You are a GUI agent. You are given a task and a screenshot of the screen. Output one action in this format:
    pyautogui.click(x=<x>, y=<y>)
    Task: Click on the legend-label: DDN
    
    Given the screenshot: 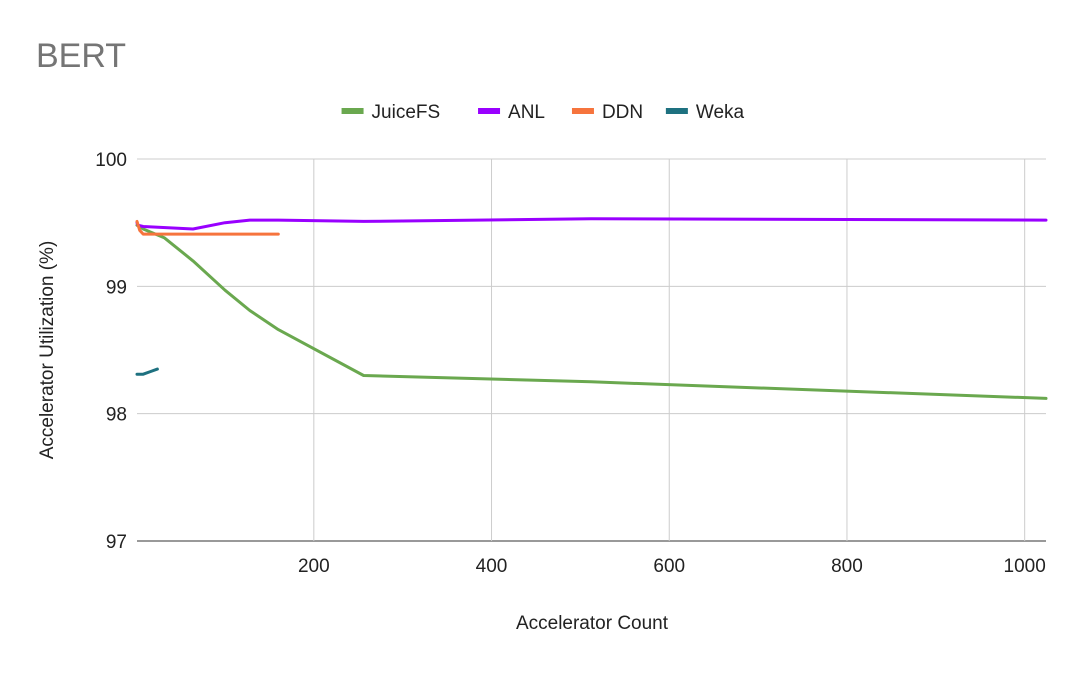 What is the action you would take?
    pyautogui.click(x=622, y=112)
    